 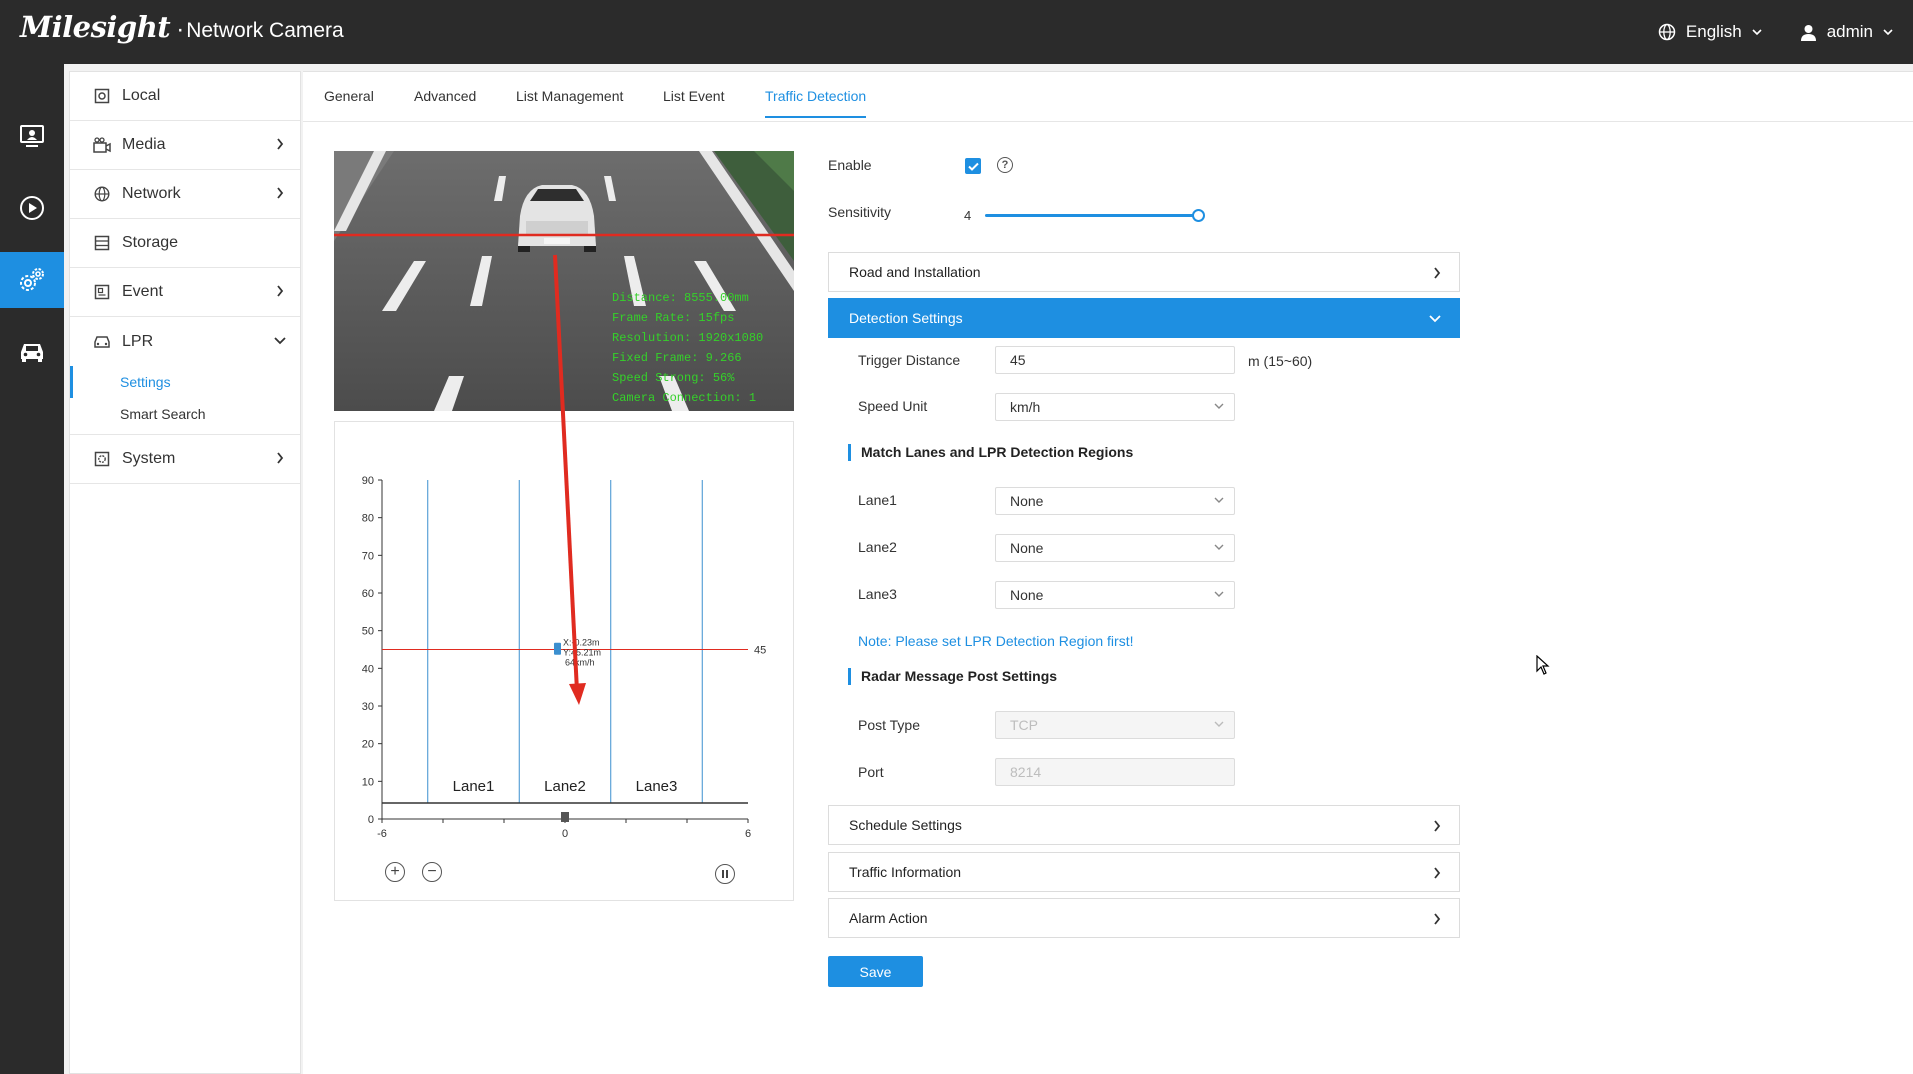 What do you see at coordinates (580, 663) in the screenshot?
I see `target-speed-label: 64km/h` at bounding box center [580, 663].